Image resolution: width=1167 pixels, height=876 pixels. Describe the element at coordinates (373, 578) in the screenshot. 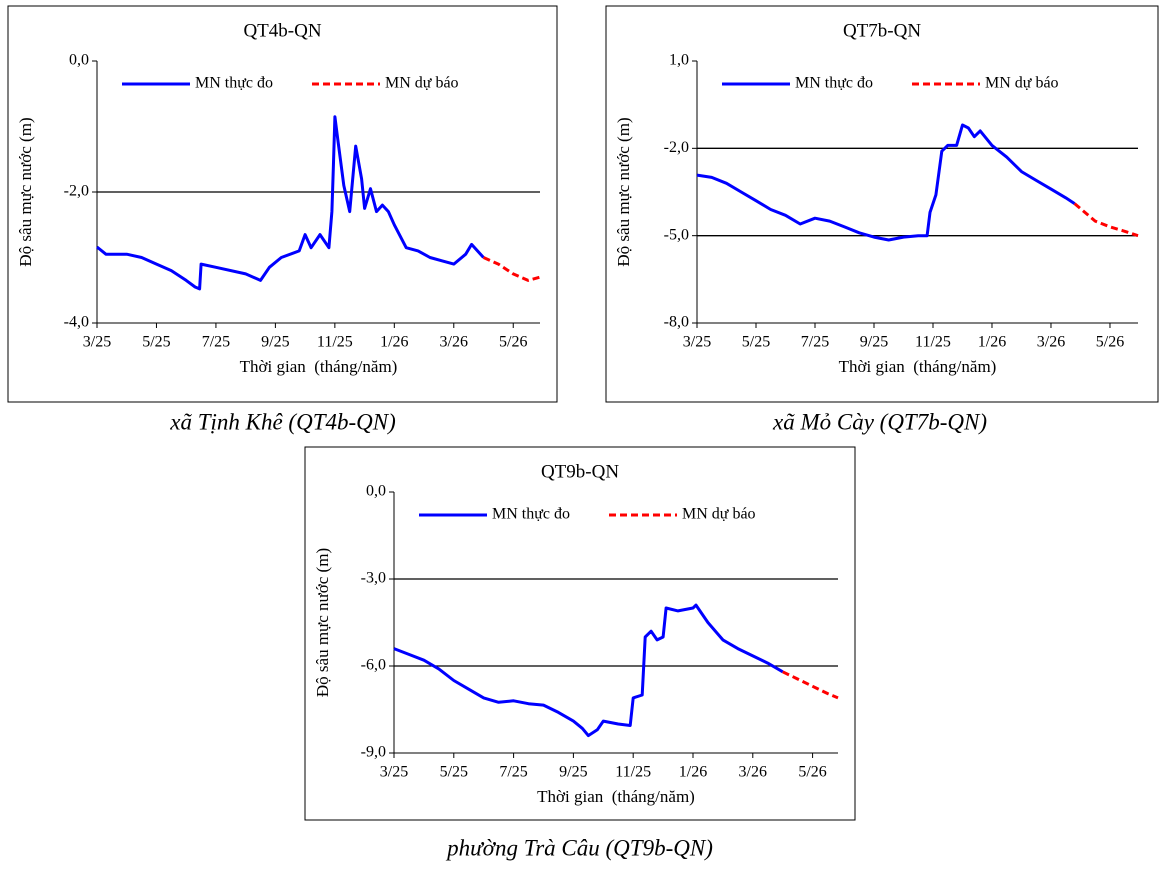

I see `y-tick-label: -3,0` at that location.